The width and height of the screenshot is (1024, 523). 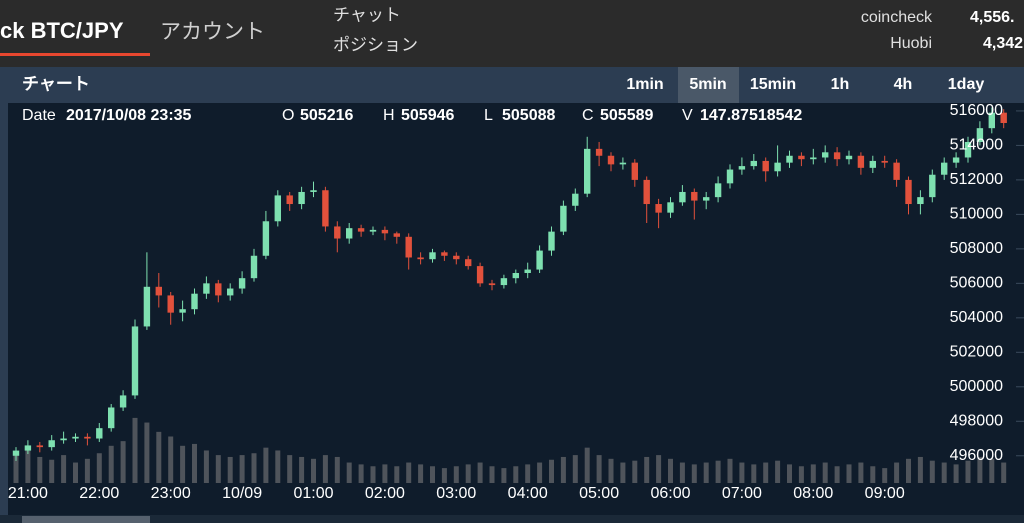 I want to click on timeframe-button: 4h, so click(x=903, y=84).